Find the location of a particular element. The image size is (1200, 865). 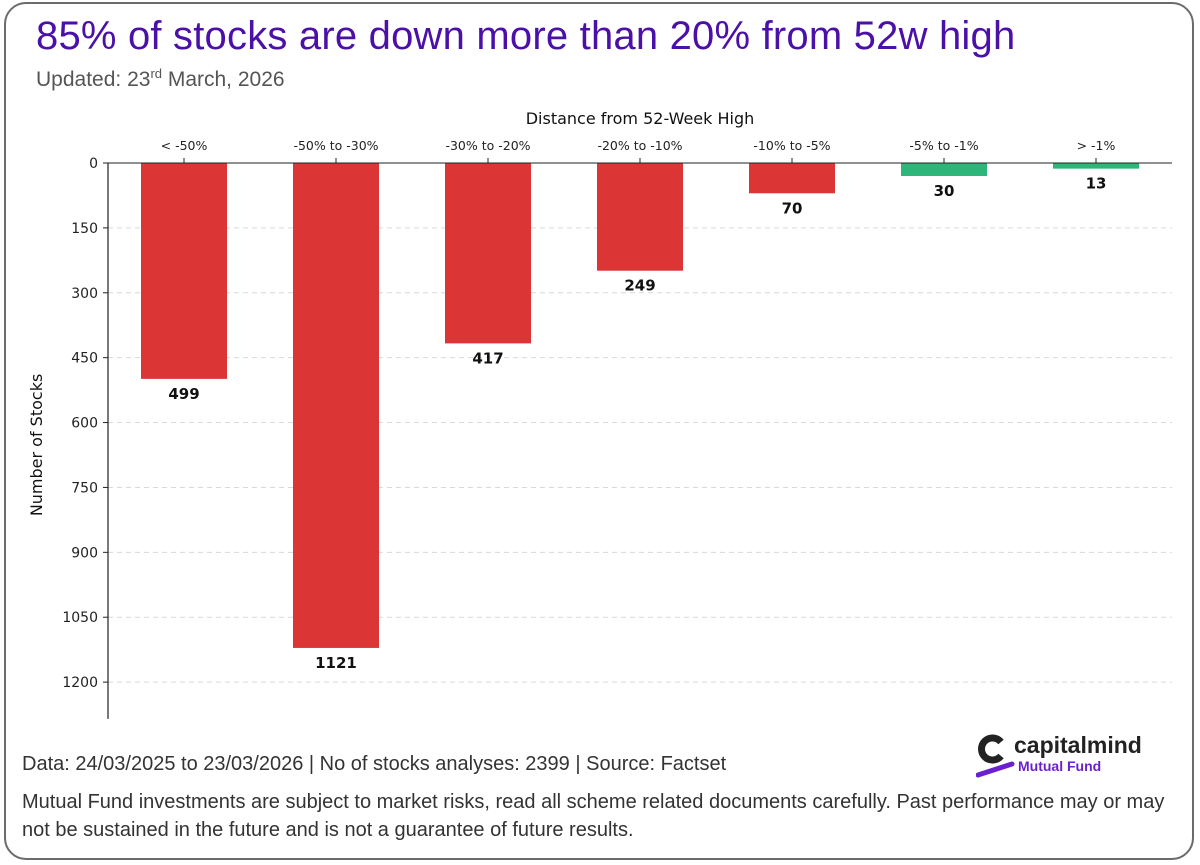

x-tick-label: < -50% is located at coordinates (184, 145).